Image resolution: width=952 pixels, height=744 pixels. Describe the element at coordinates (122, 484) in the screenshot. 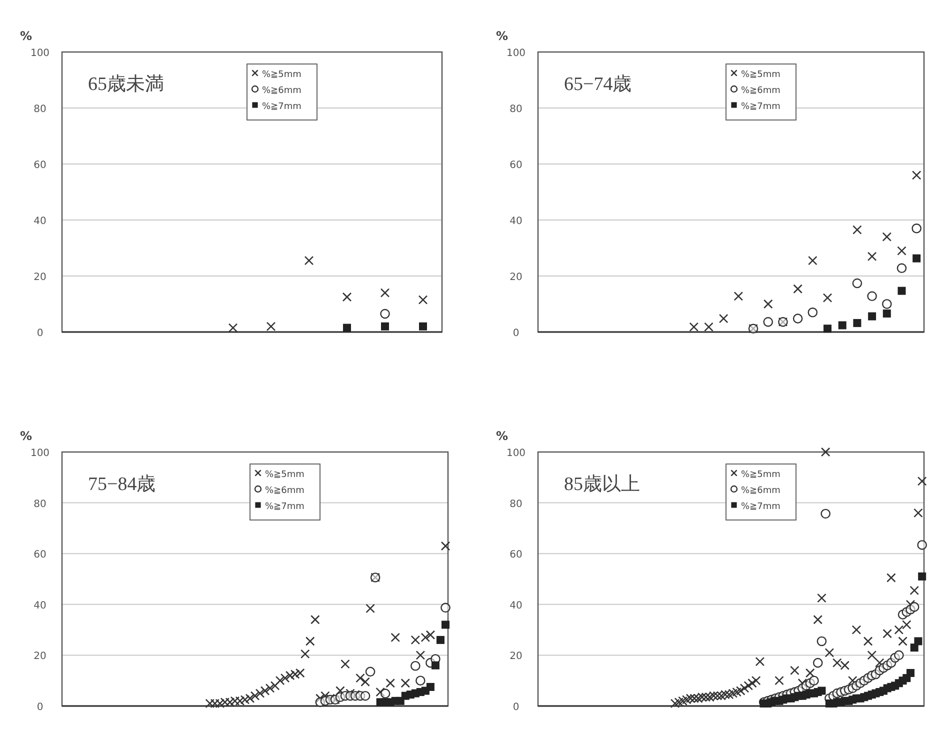

I see `text: 75−84歳` at that location.